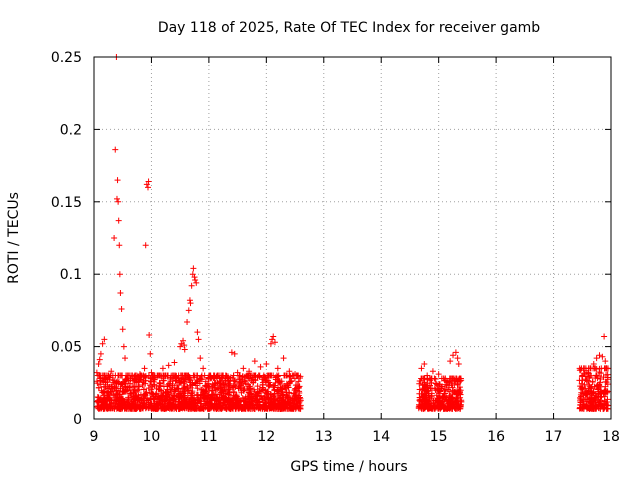 The height and width of the screenshot is (480, 640). I want to click on dense-band-layer, so click(352, 388).